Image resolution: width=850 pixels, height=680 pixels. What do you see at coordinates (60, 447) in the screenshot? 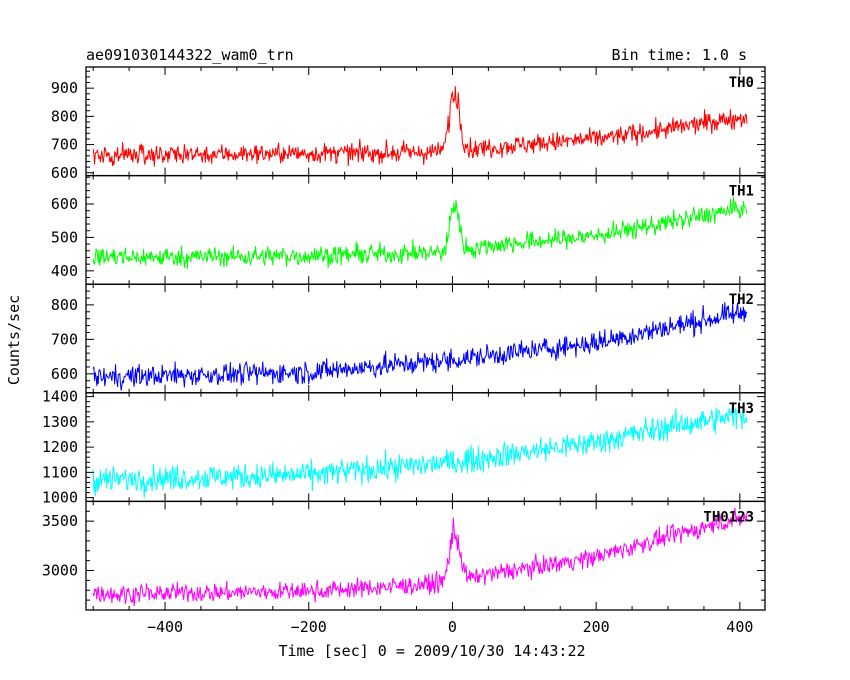
I see `y-tick-label: 1200` at bounding box center [60, 447].